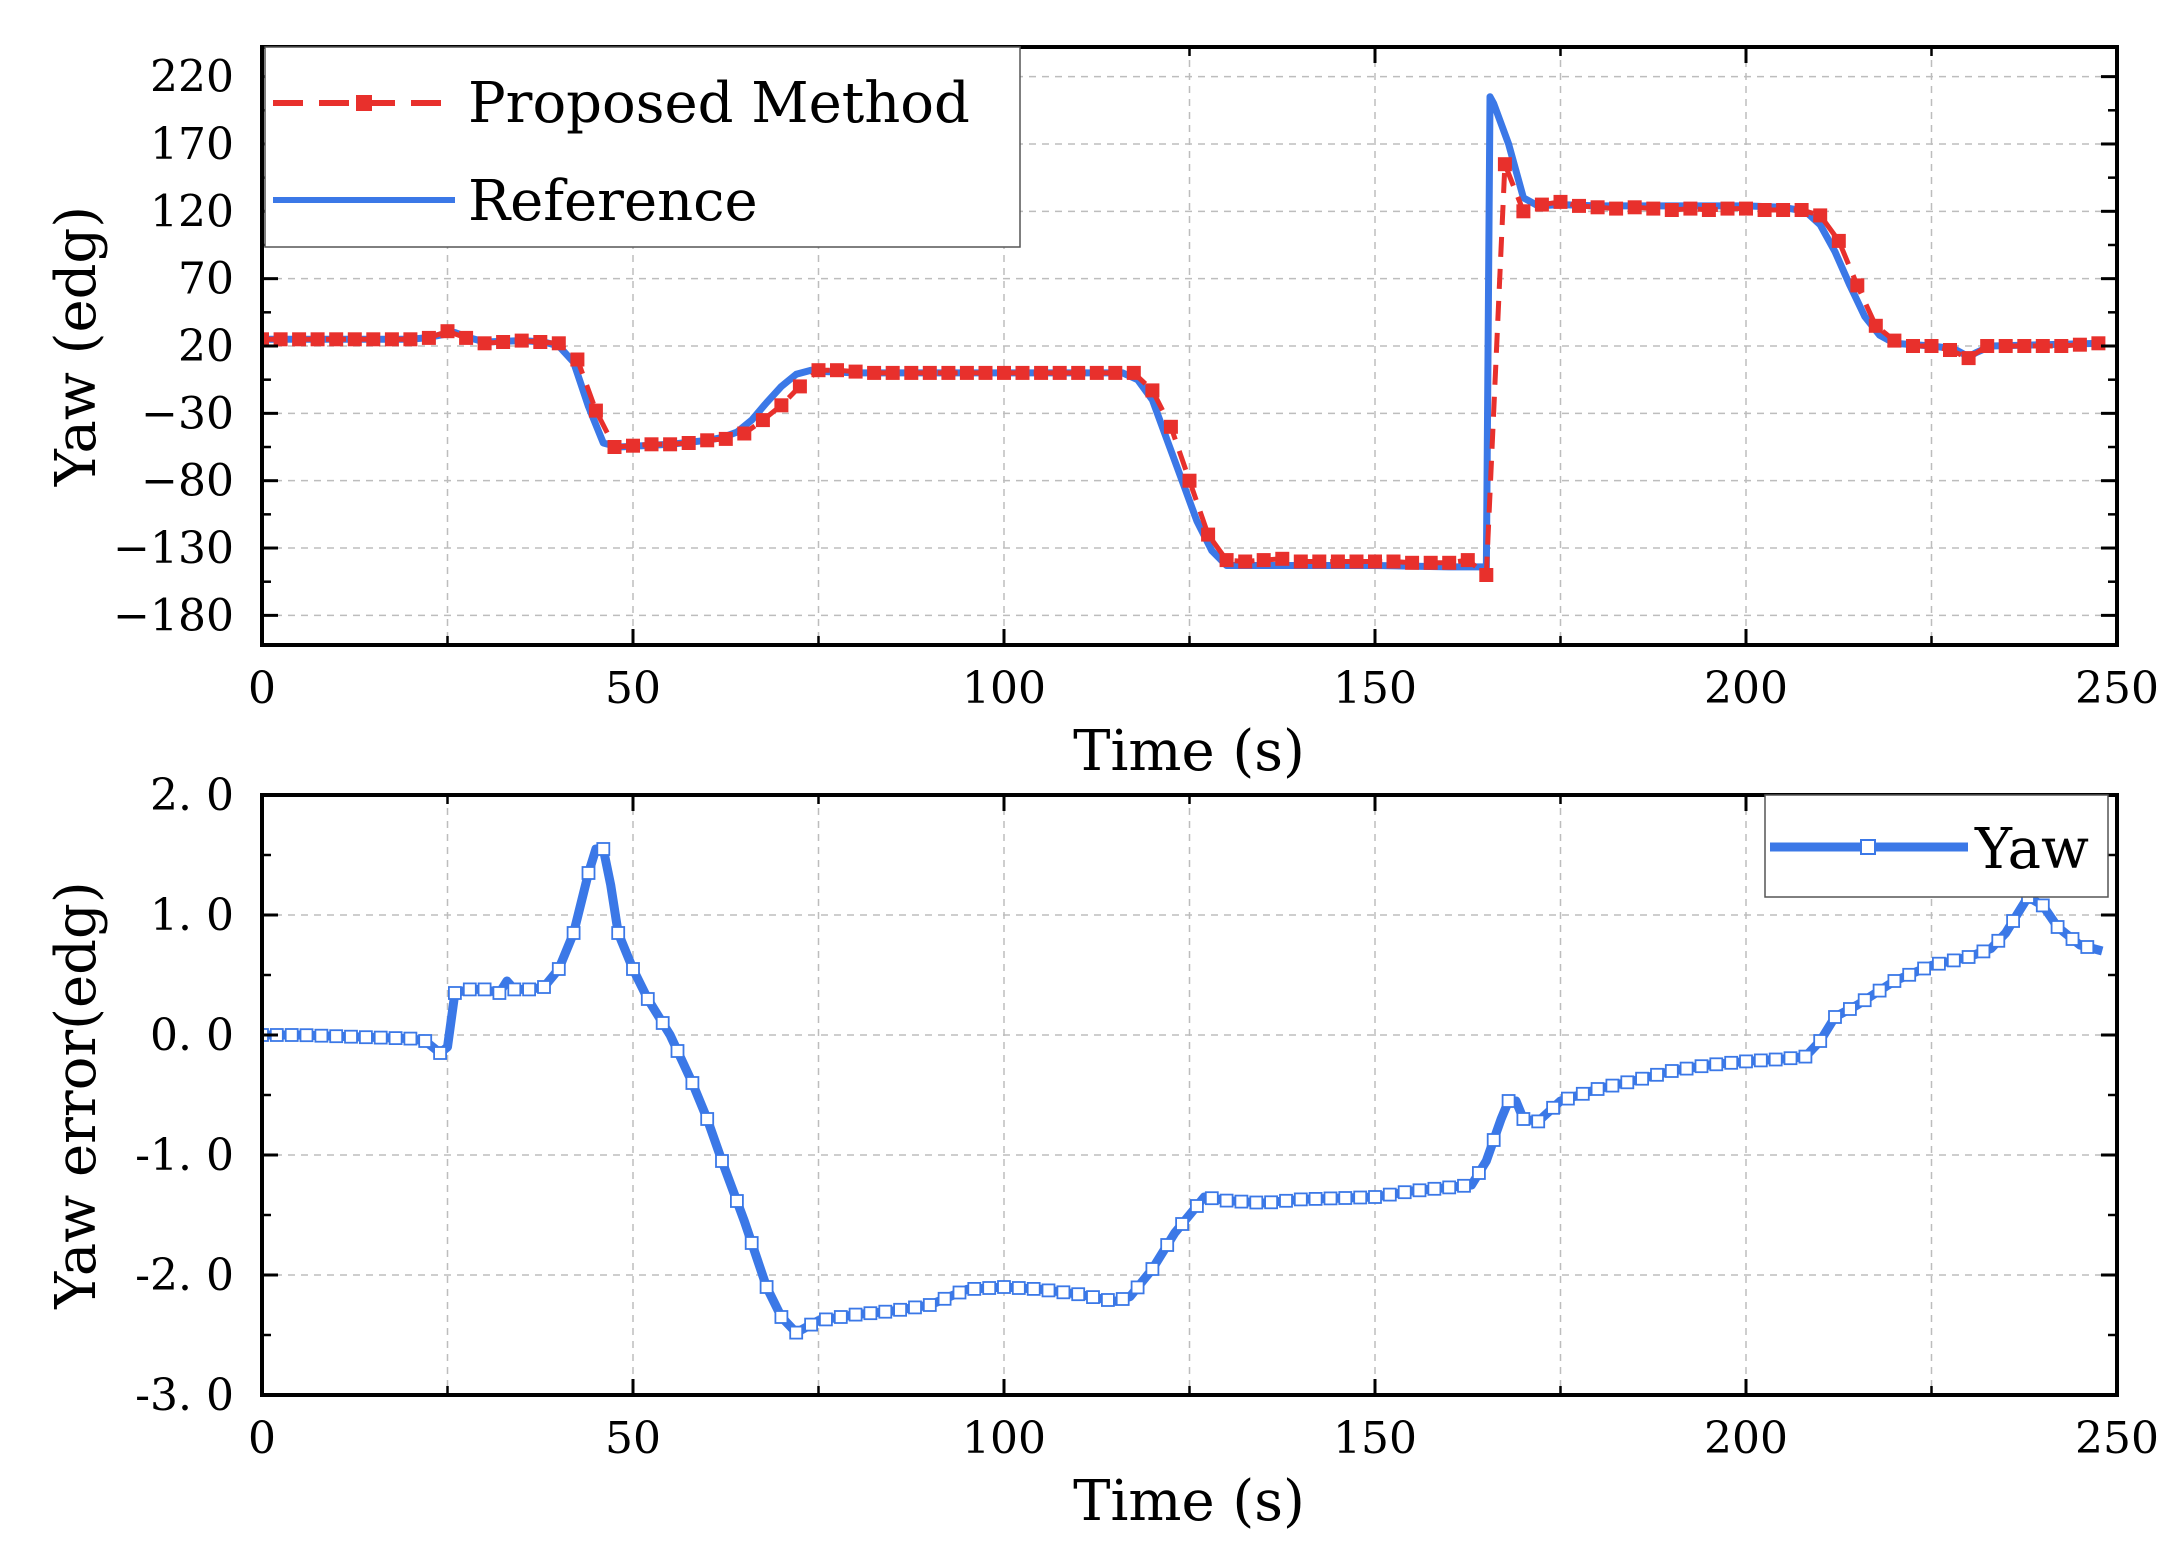 This screenshot has height=1553, width=2180. Describe the element at coordinates (1868, 847) in the screenshot. I see `legend-marker-yaw` at that location.